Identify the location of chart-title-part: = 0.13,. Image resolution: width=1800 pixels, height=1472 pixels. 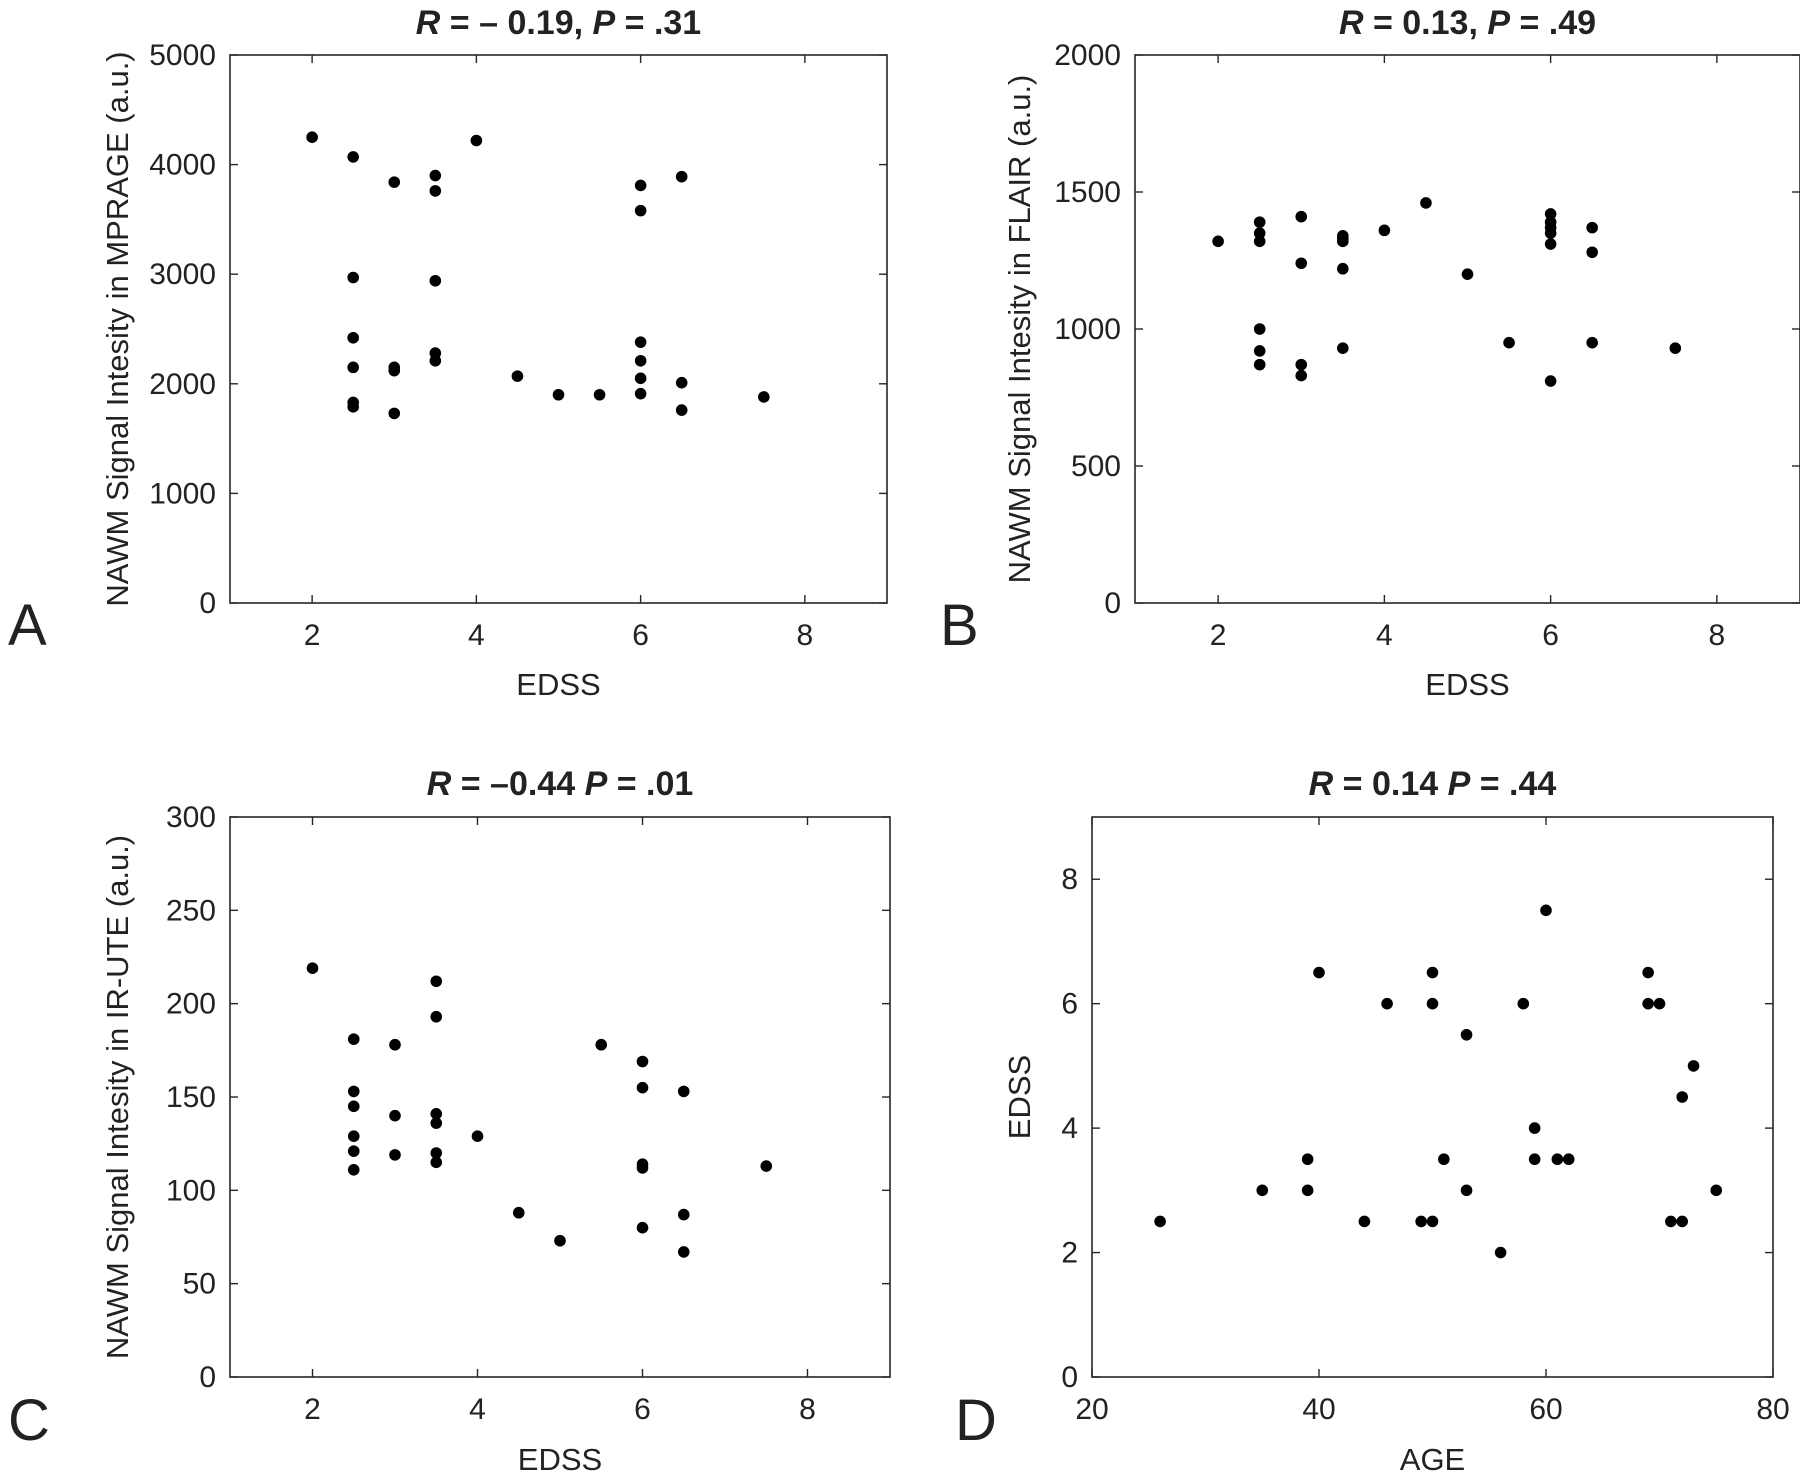
(1426, 23).